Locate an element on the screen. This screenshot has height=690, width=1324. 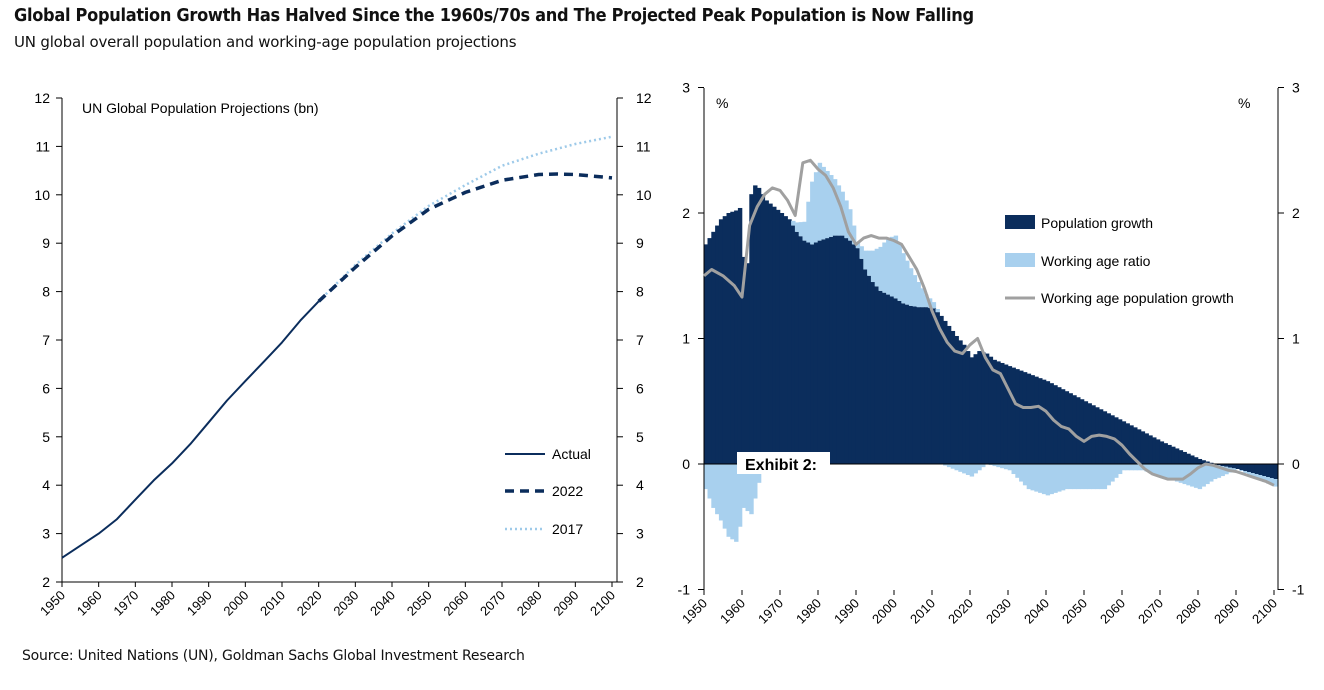
left-y-tick-label: 12 is located at coordinates (42, 98).